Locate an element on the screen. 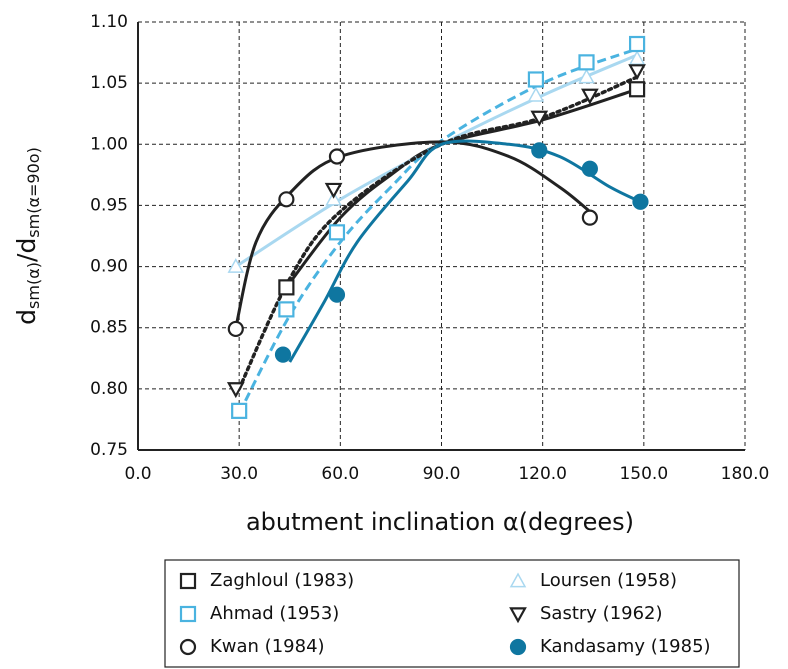  x-tick-label: 60.0 is located at coordinates (340, 474).